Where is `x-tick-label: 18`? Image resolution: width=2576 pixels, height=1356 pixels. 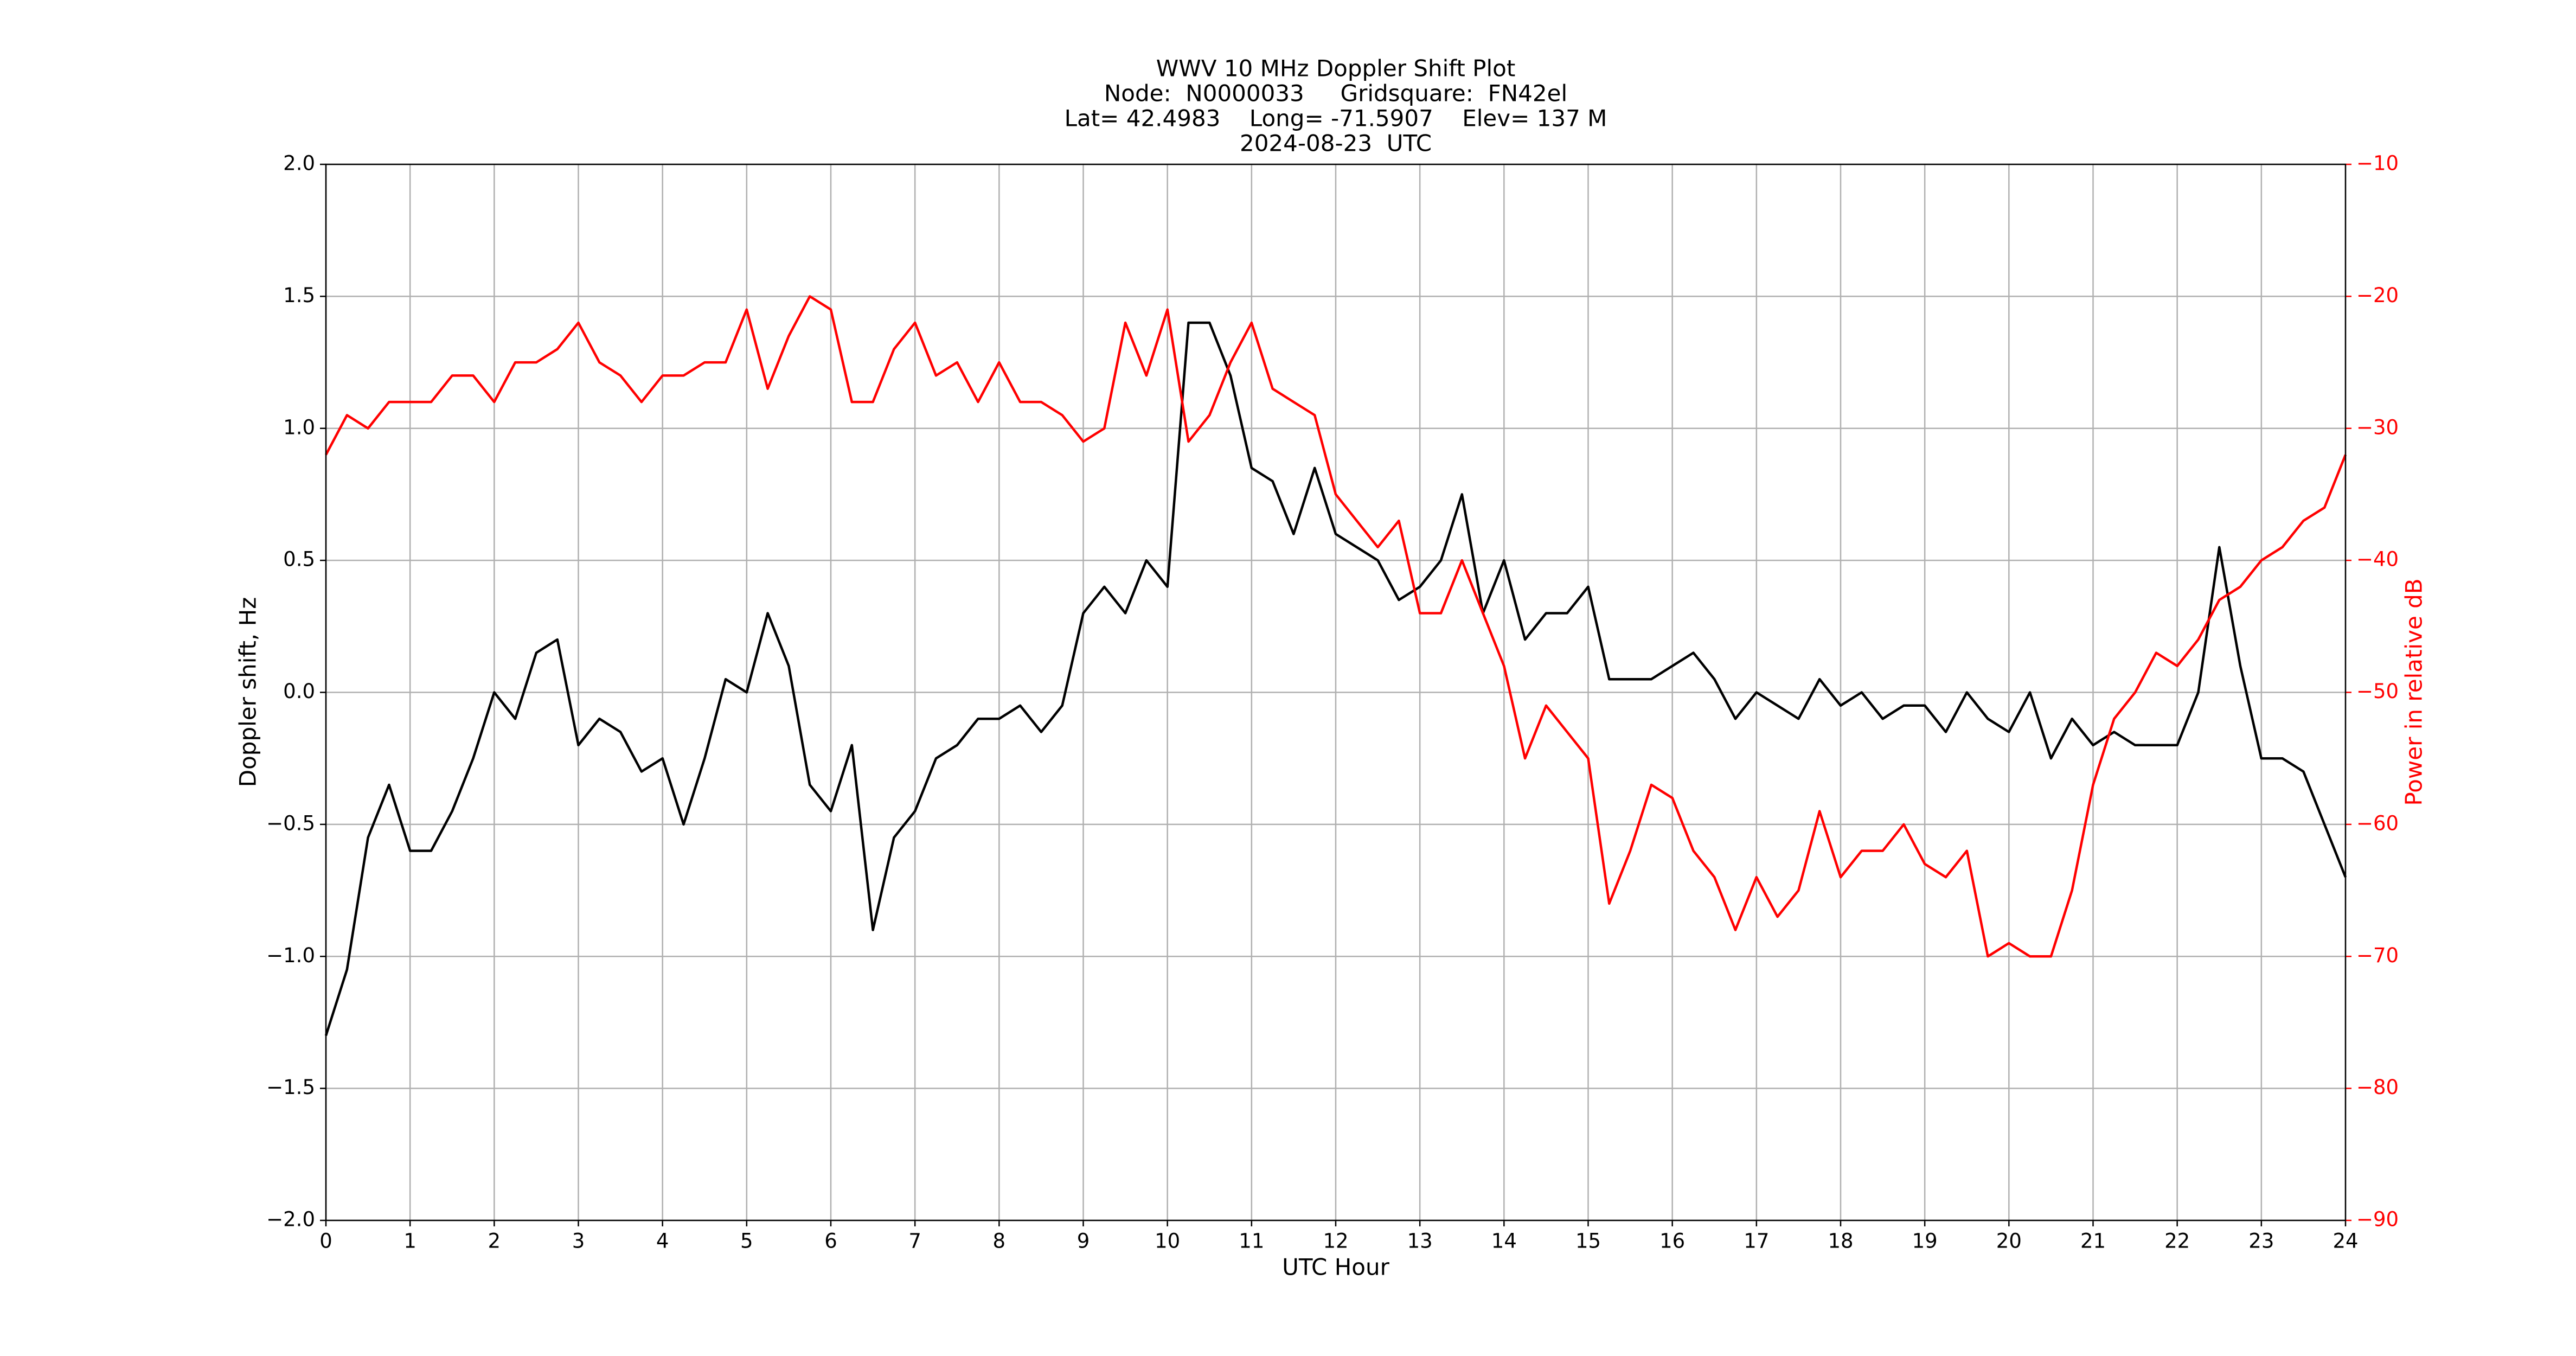 x-tick-label: 18 is located at coordinates (1840, 1241).